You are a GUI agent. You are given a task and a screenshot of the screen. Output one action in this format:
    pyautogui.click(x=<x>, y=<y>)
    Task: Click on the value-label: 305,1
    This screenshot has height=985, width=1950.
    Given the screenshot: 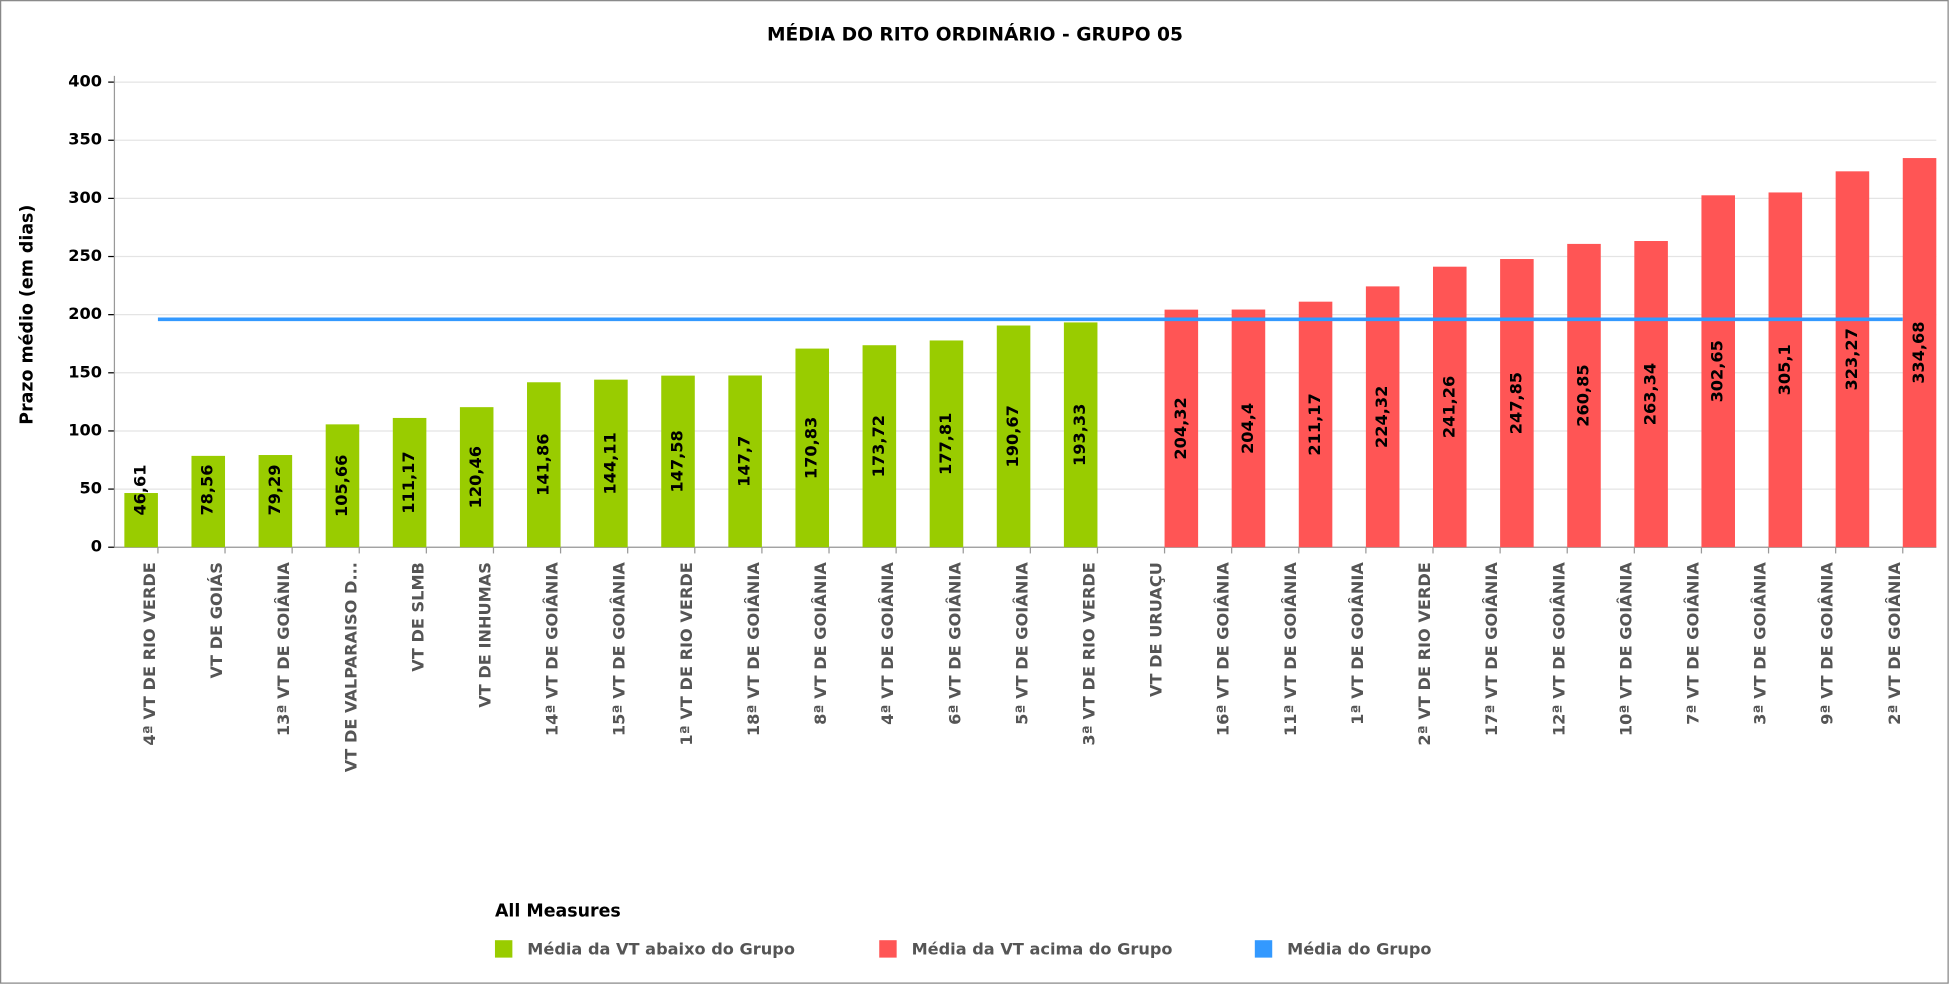 What is the action you would take?
    pyautogui.click(x=1784, y=369)
    